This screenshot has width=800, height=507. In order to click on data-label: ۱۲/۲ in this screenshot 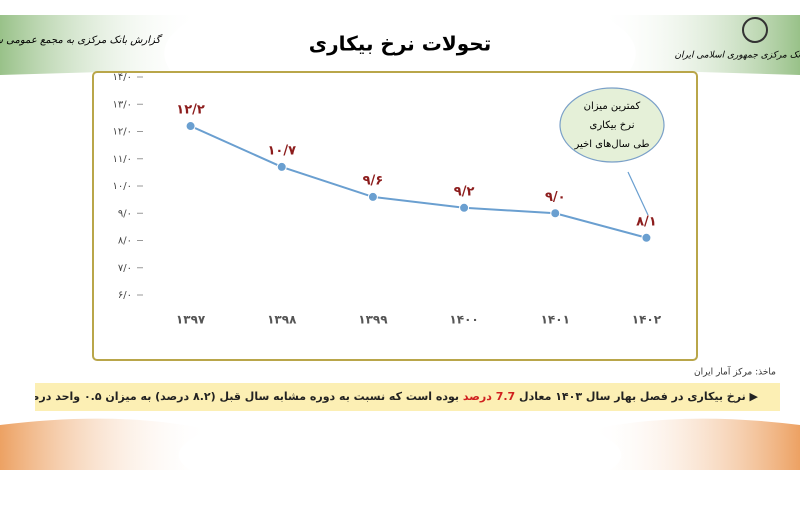, I will do `click(190, 110)`.